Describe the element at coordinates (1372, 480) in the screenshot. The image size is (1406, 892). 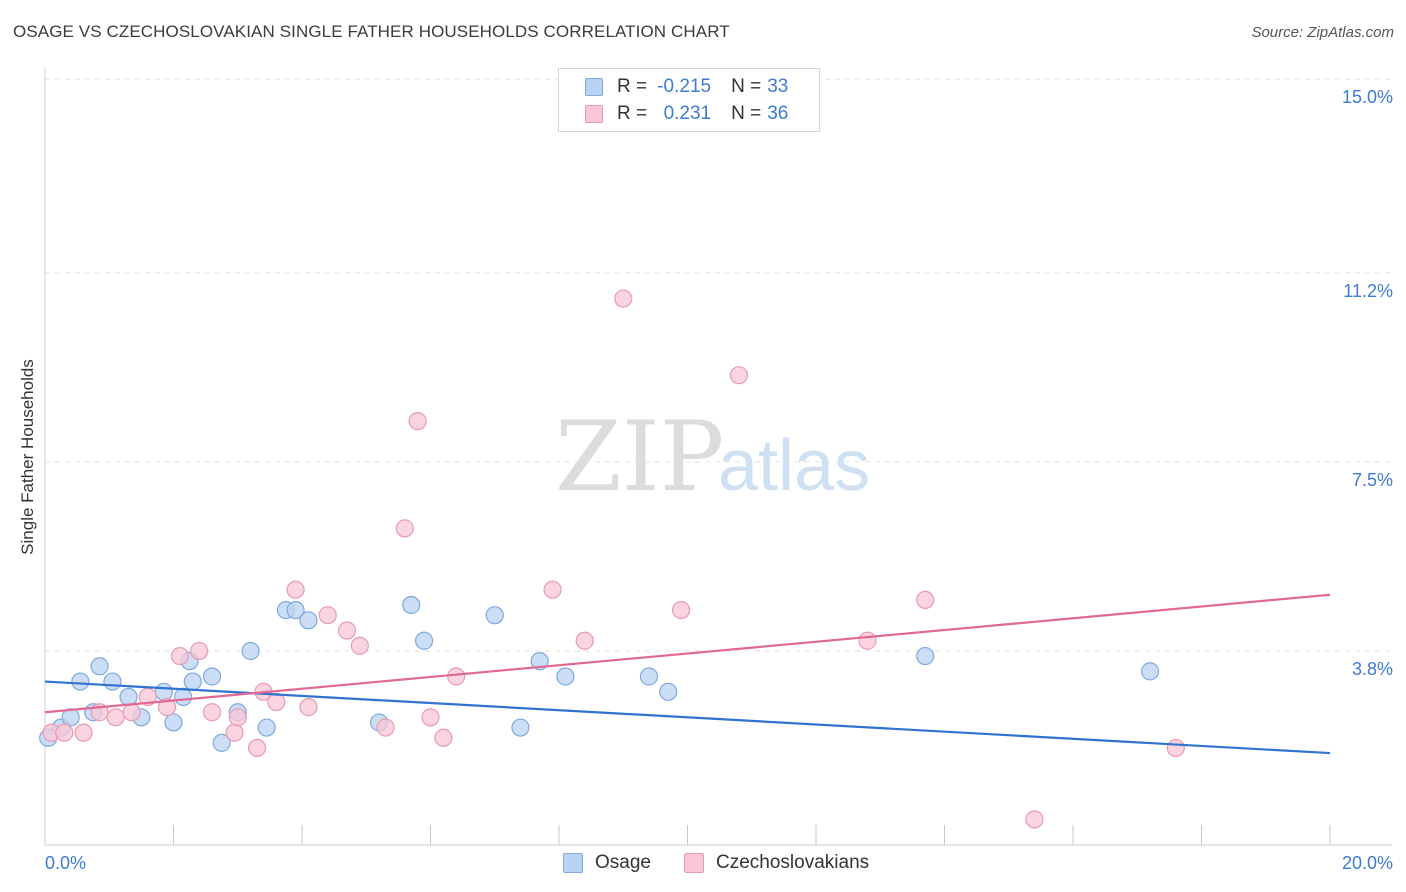
I see `y-tick-label: 7.5%` at that location.